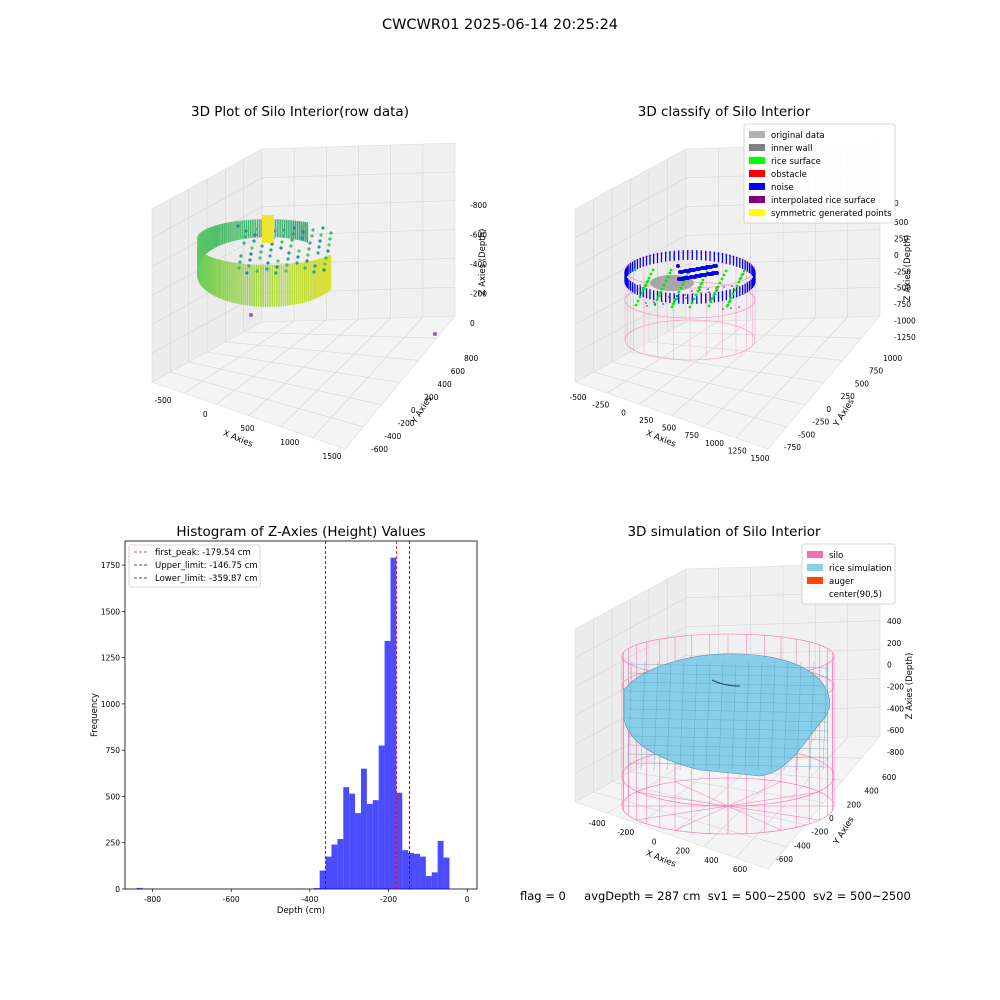 Image resolution: width=1000 pixels, height=1000 pixels. What do you see at coordinates (600, 405) in the screenshot?
I see `x-tick-label: -250` at bounding box center [600, 405].